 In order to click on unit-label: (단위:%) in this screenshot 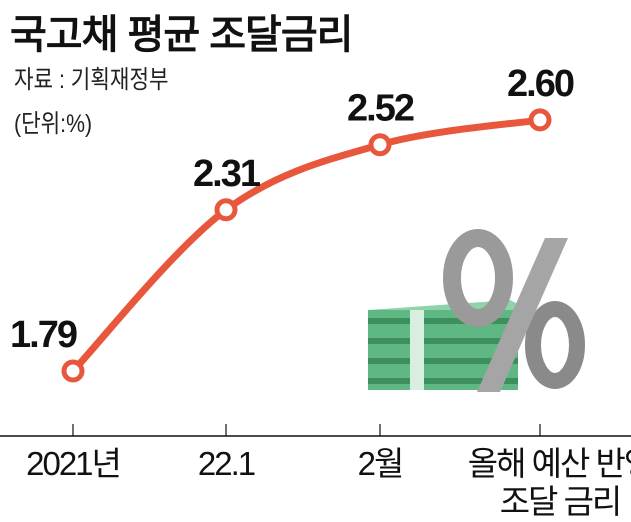, I will do `click(53, 124)`.